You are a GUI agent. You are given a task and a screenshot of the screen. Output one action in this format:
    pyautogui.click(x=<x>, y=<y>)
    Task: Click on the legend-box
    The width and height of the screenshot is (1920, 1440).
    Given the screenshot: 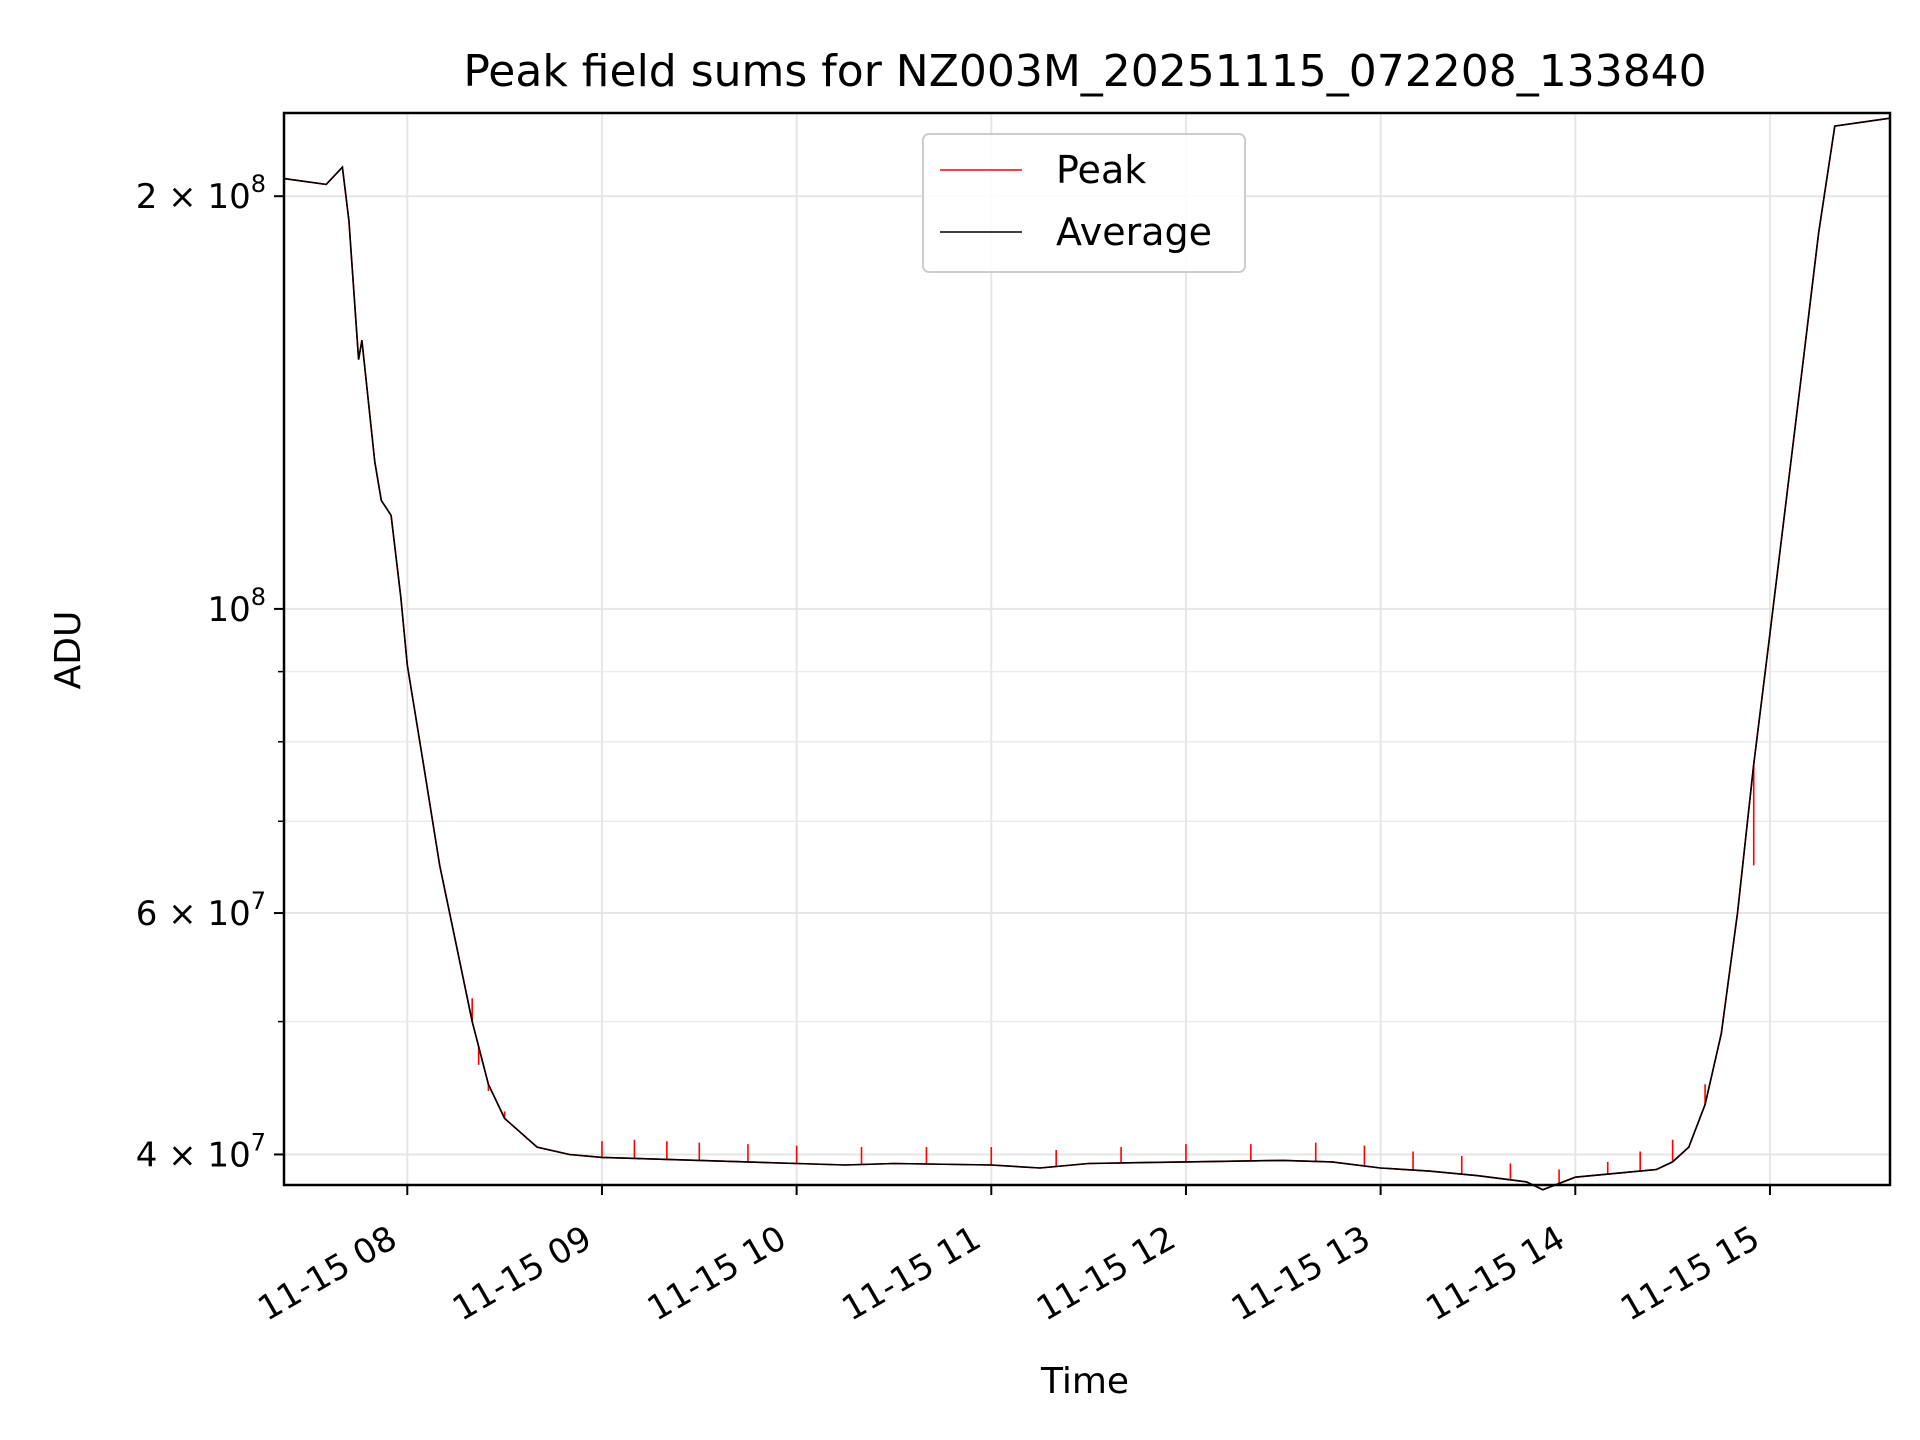 What is the action you would take?
    pyautogui.click(x=1084, y=203)
    